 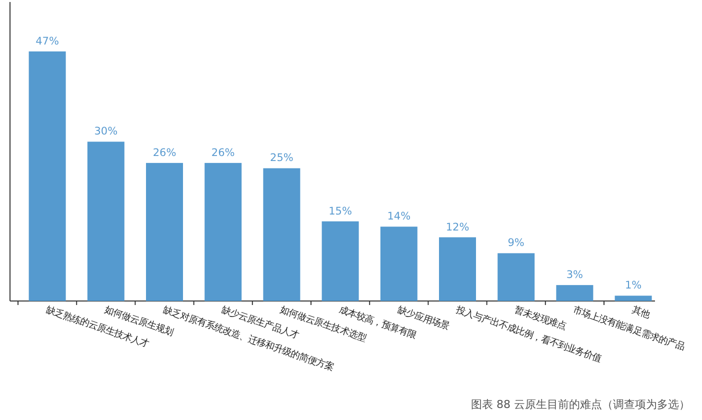 I want to click on data-label: 30%, so click(x=106, y=132).